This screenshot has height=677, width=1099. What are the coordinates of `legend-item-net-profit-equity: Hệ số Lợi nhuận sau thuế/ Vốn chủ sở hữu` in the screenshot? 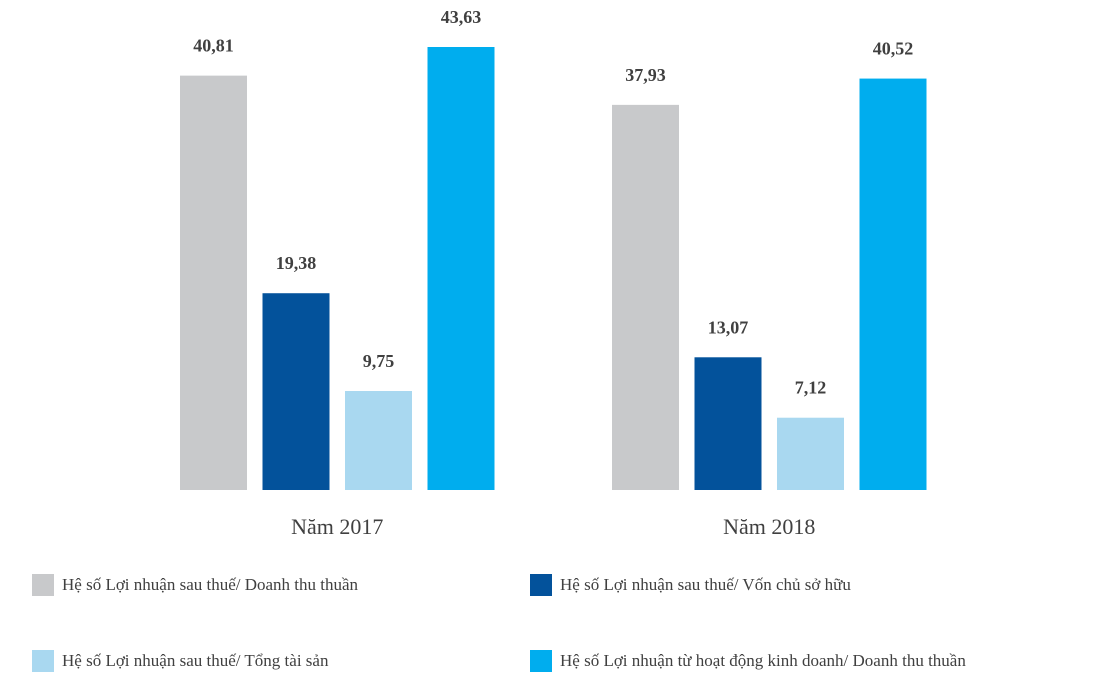 It's located at (690, 585).